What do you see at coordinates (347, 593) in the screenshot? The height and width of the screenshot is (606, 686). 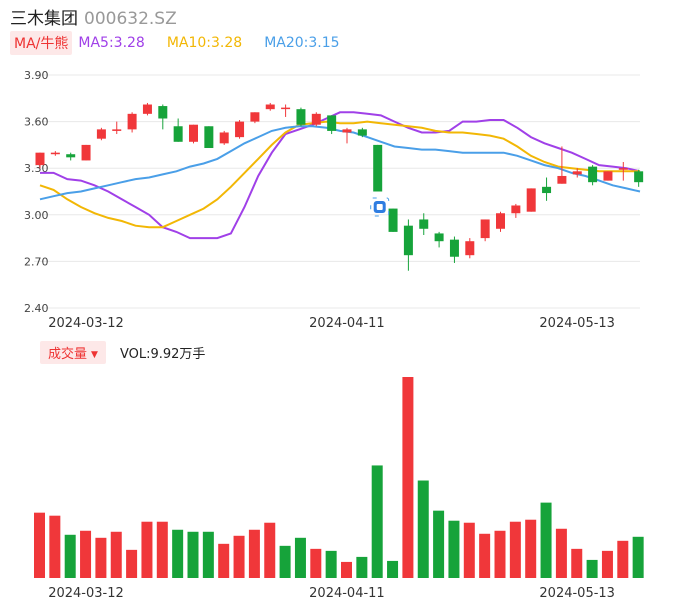 I see `date-tick-label: 2024-04-11` at bounding box center [347, 593].